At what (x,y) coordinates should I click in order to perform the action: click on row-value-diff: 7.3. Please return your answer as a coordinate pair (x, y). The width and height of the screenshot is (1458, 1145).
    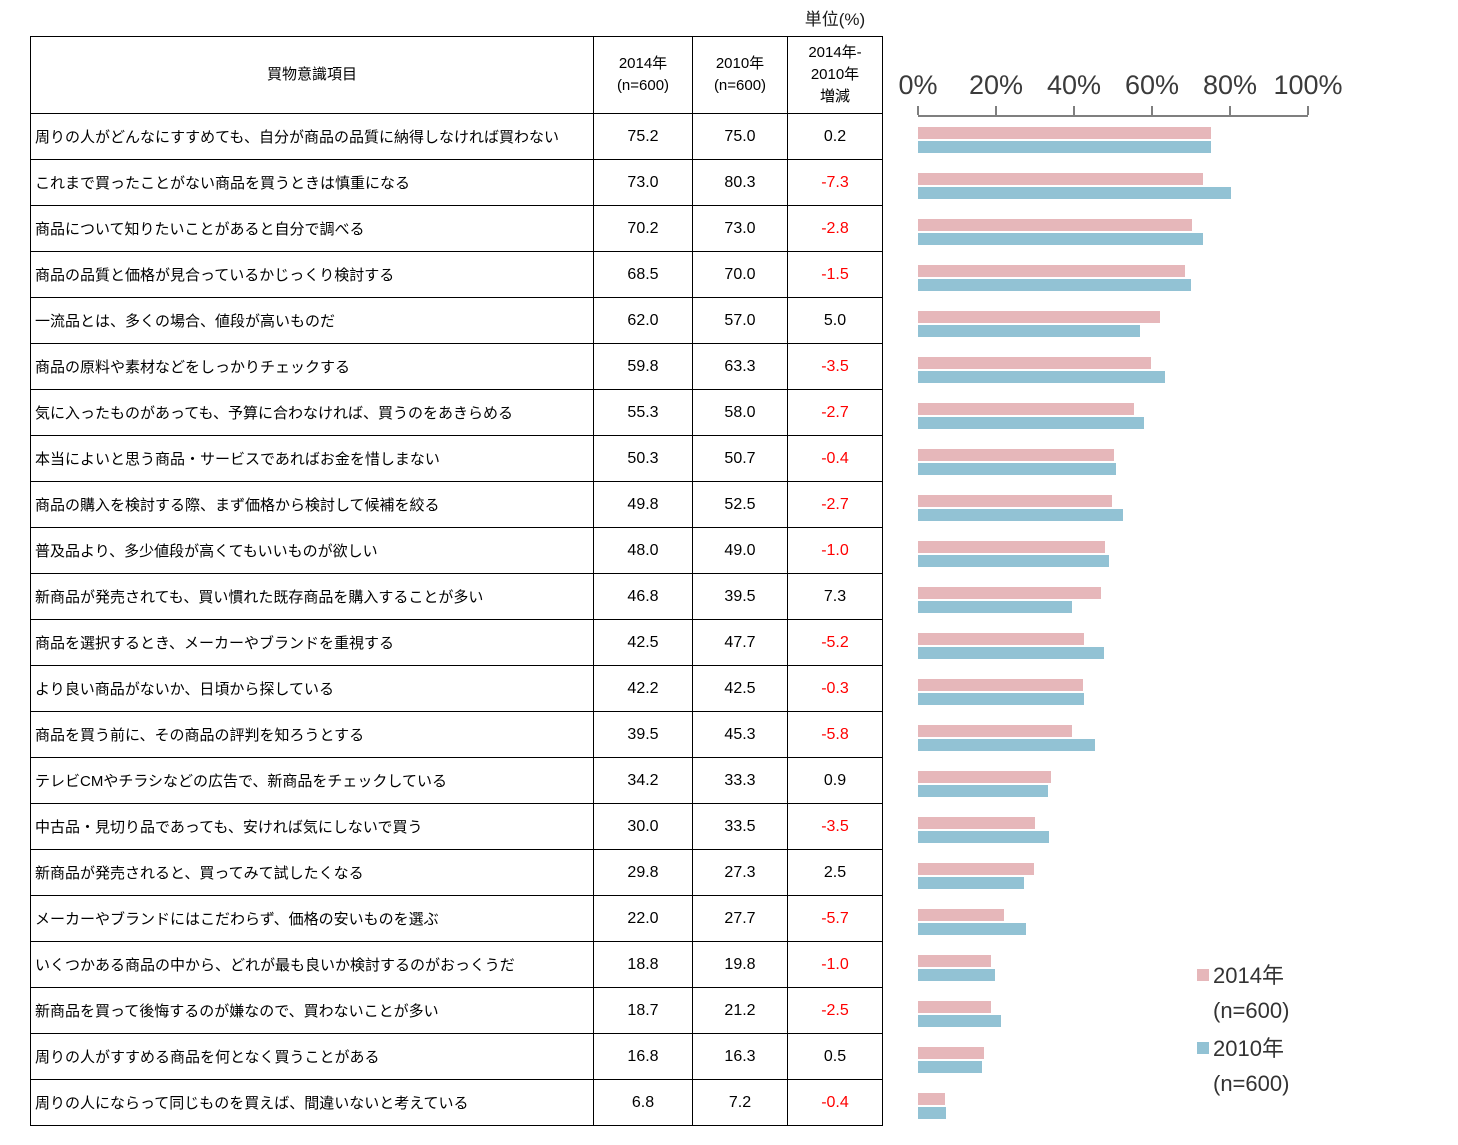
    Looking at the image, I should click on (835, 596).